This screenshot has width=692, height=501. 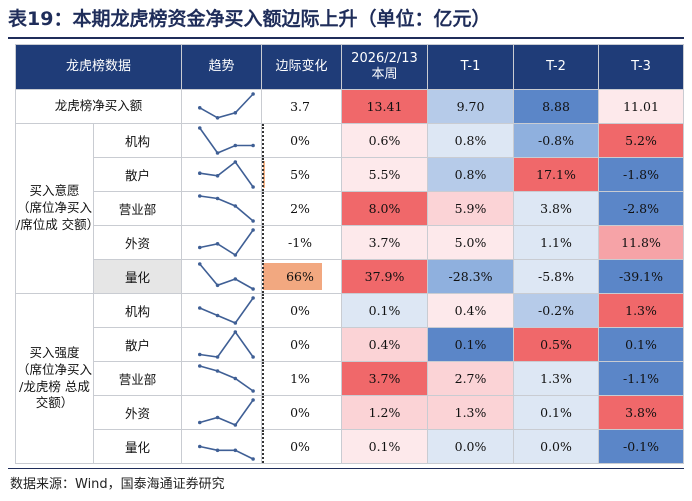 I want to click on value-t1: 5.9%, so click(x=471, y=208).